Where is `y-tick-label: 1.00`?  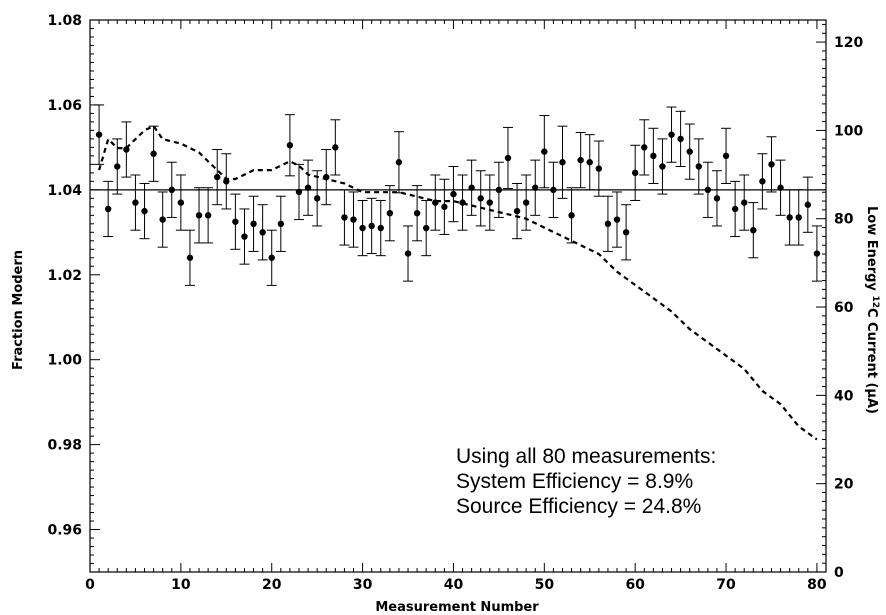 y-tick-label: 1.00 is located at coordinates (64, 361).